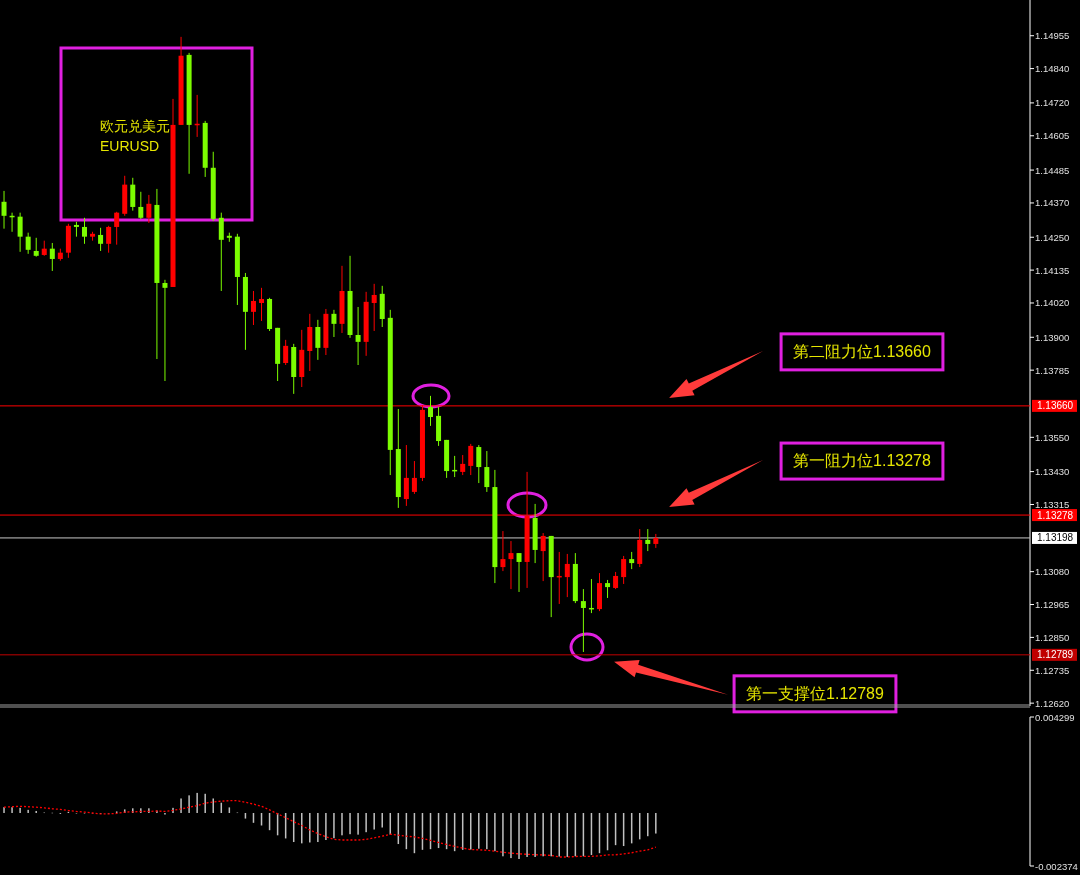 The image size is (1080, 875). What do you see at coordinates (1052, 370) in the screenshot?
I see `y-tick-label: 1.13785` at bounding box center [1052, 370].